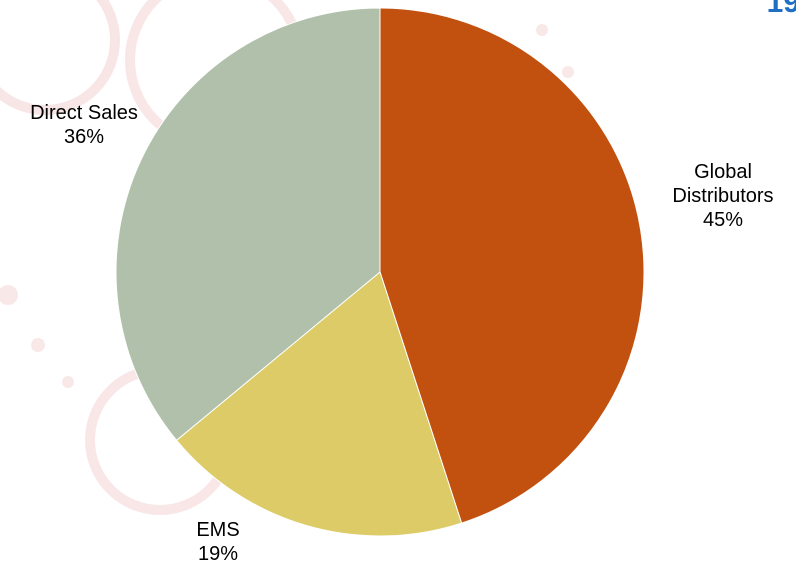  Describe the element at coordinates (218, 542) in the screenshot. I see `slice-label-ems: EMS 19%` at that location.